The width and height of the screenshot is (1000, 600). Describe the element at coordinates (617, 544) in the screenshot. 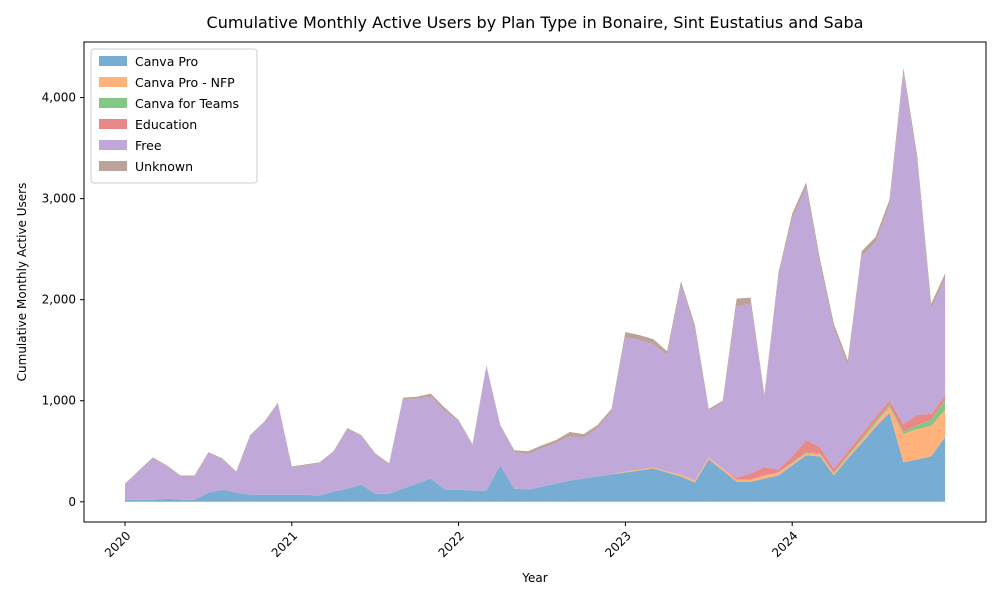

I see `x-tick-label: 2023` at that location.